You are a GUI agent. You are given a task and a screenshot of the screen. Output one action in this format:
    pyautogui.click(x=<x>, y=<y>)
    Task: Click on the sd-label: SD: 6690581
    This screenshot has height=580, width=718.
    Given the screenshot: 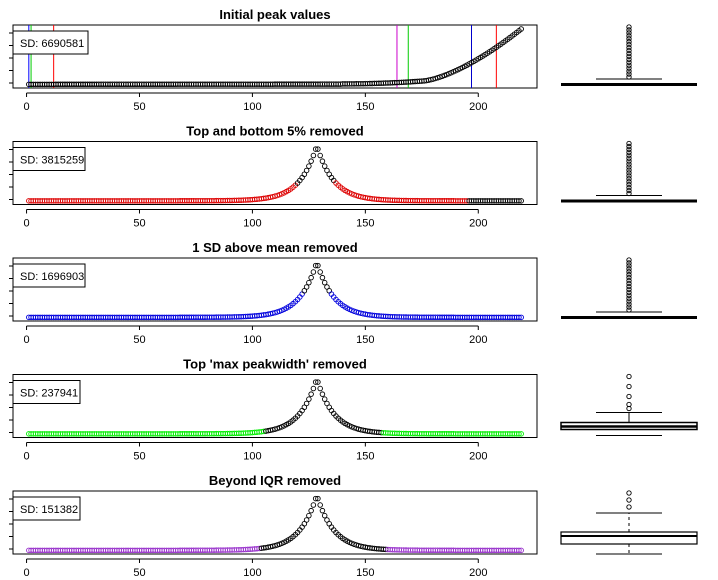 What is the action you would take?
    pyautogui.click(x=52, y=44)
    